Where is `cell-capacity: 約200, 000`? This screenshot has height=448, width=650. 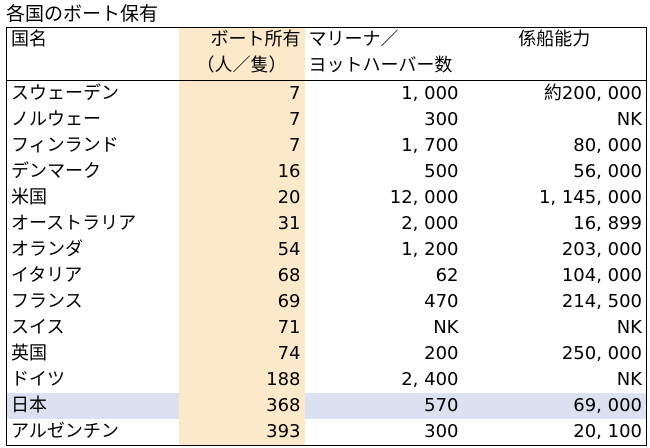 cell-capacity: 約200, 000 is located at coordinates (554, 93).